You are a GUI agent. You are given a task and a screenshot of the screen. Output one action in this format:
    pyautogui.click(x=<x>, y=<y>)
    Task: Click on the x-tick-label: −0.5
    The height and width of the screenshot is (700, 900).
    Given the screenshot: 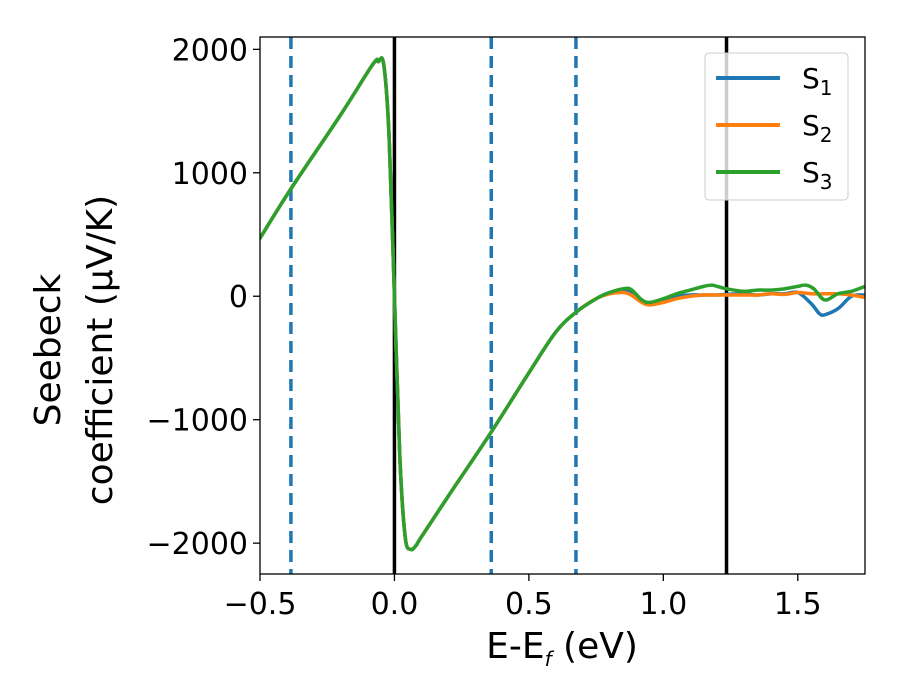 What is the action you would take?
    pyautogui.click(x=260, y=604)
    